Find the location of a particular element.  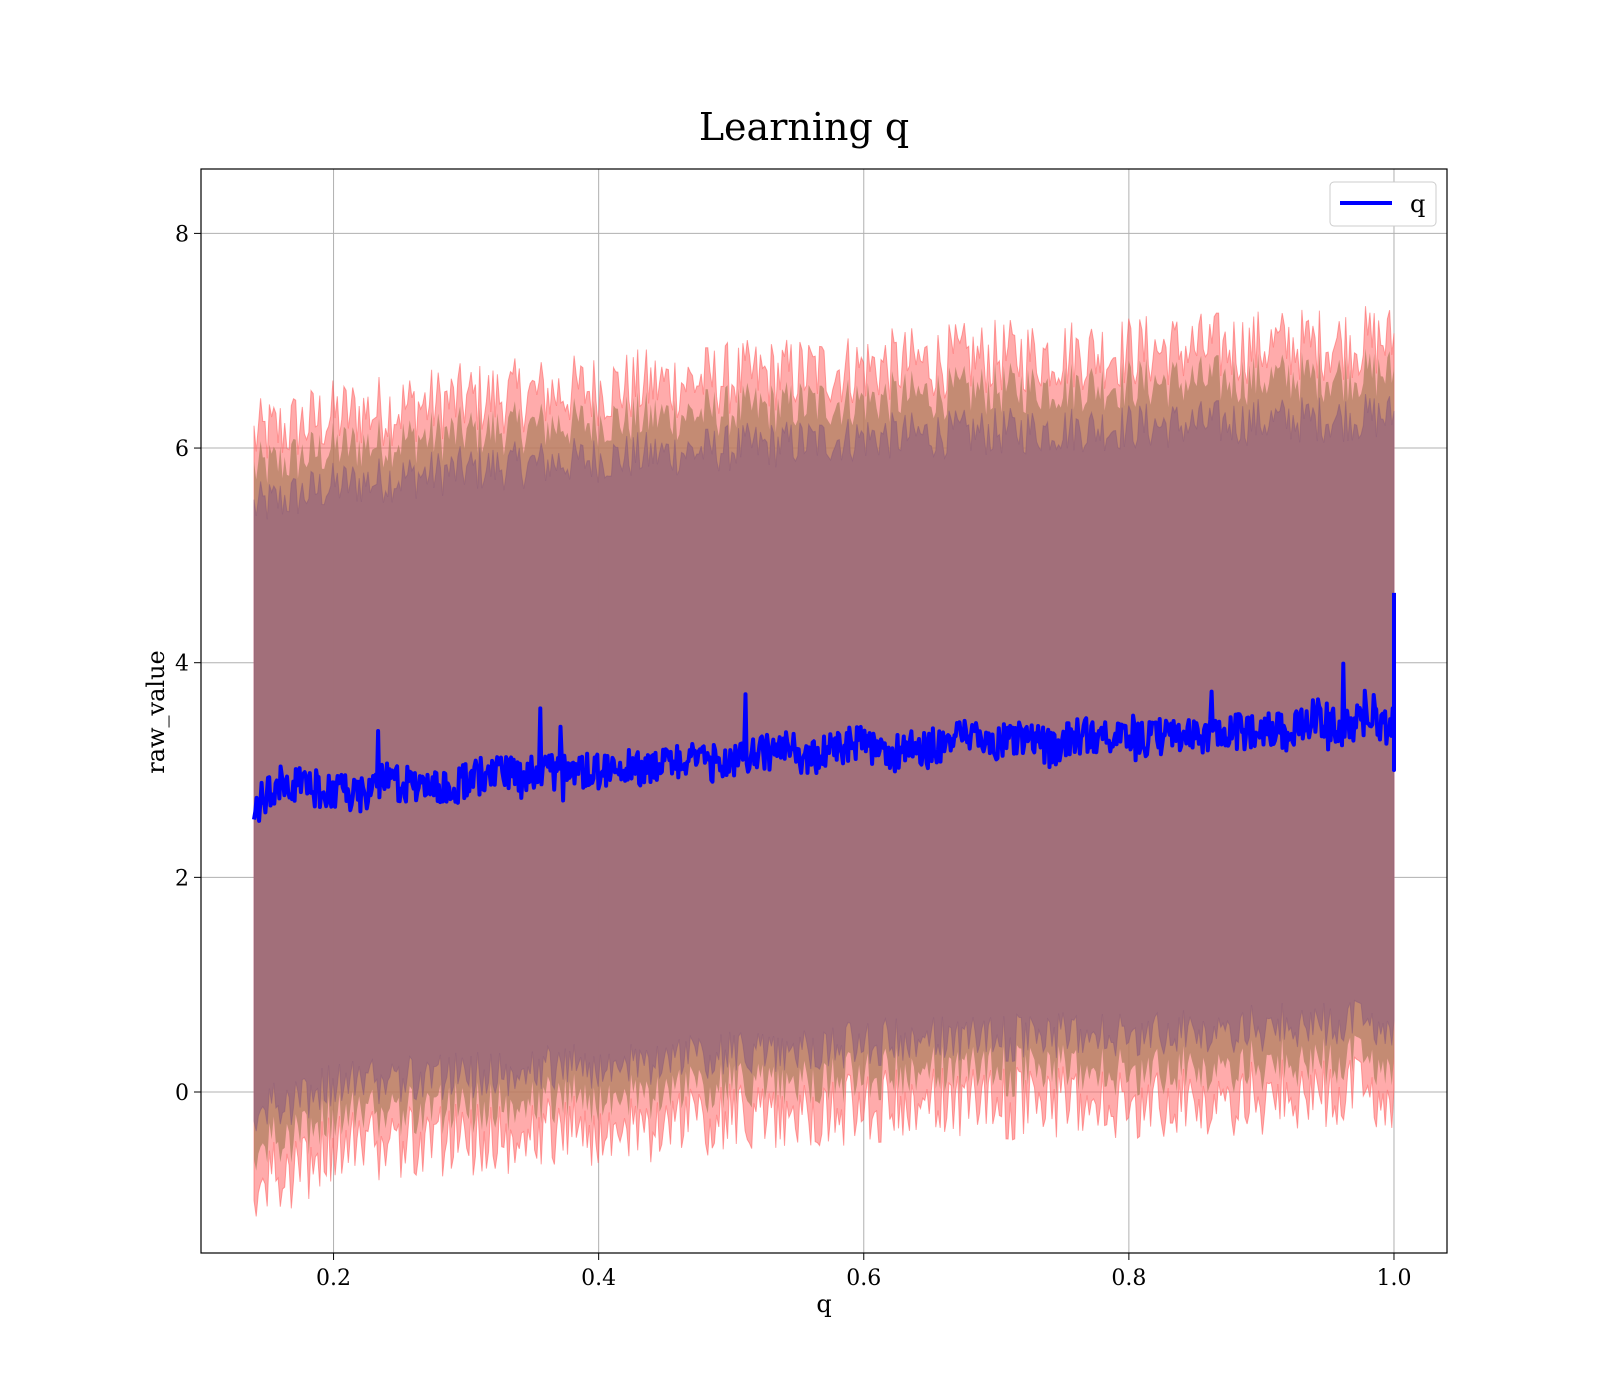

y-axis-ticks: 0 2 4 6 8 is located at coordinates (188, 664).